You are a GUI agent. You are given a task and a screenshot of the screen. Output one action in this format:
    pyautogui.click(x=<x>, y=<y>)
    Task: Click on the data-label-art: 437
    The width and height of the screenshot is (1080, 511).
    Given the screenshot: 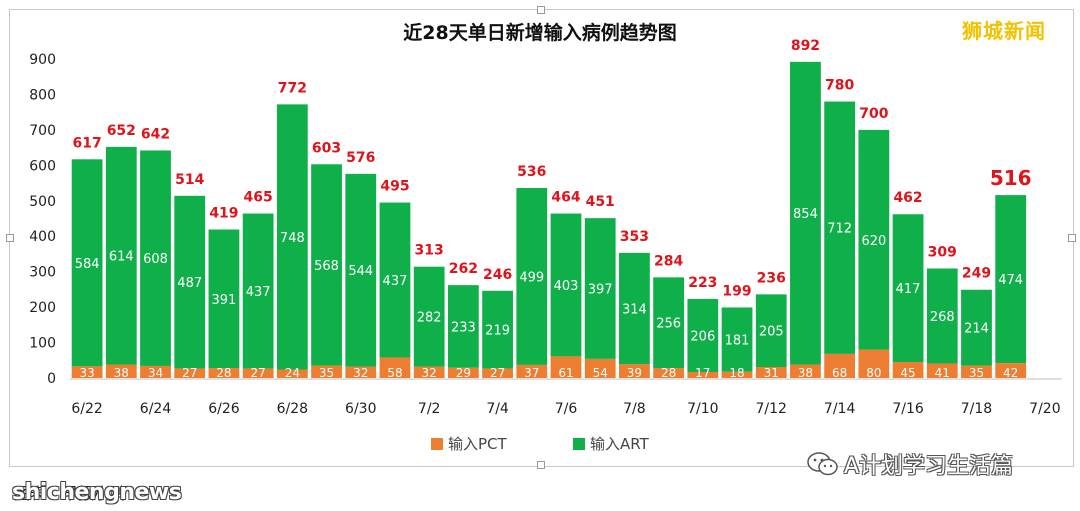 What is the action you would take?
    pyautogui.click(x=395, y=281)
    